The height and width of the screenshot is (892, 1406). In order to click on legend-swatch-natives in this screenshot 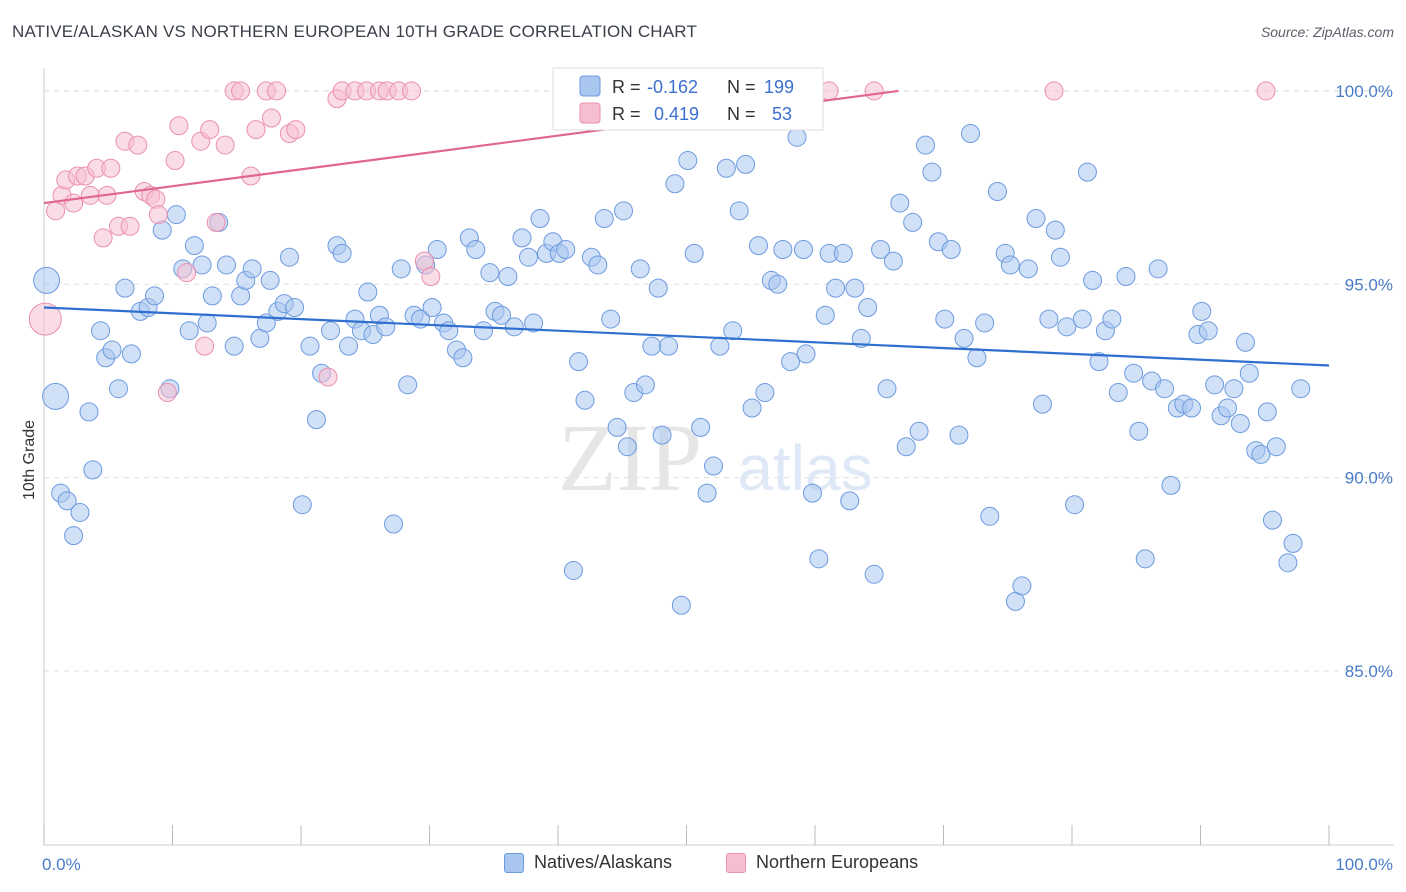, I will do `click(514, 862)`.